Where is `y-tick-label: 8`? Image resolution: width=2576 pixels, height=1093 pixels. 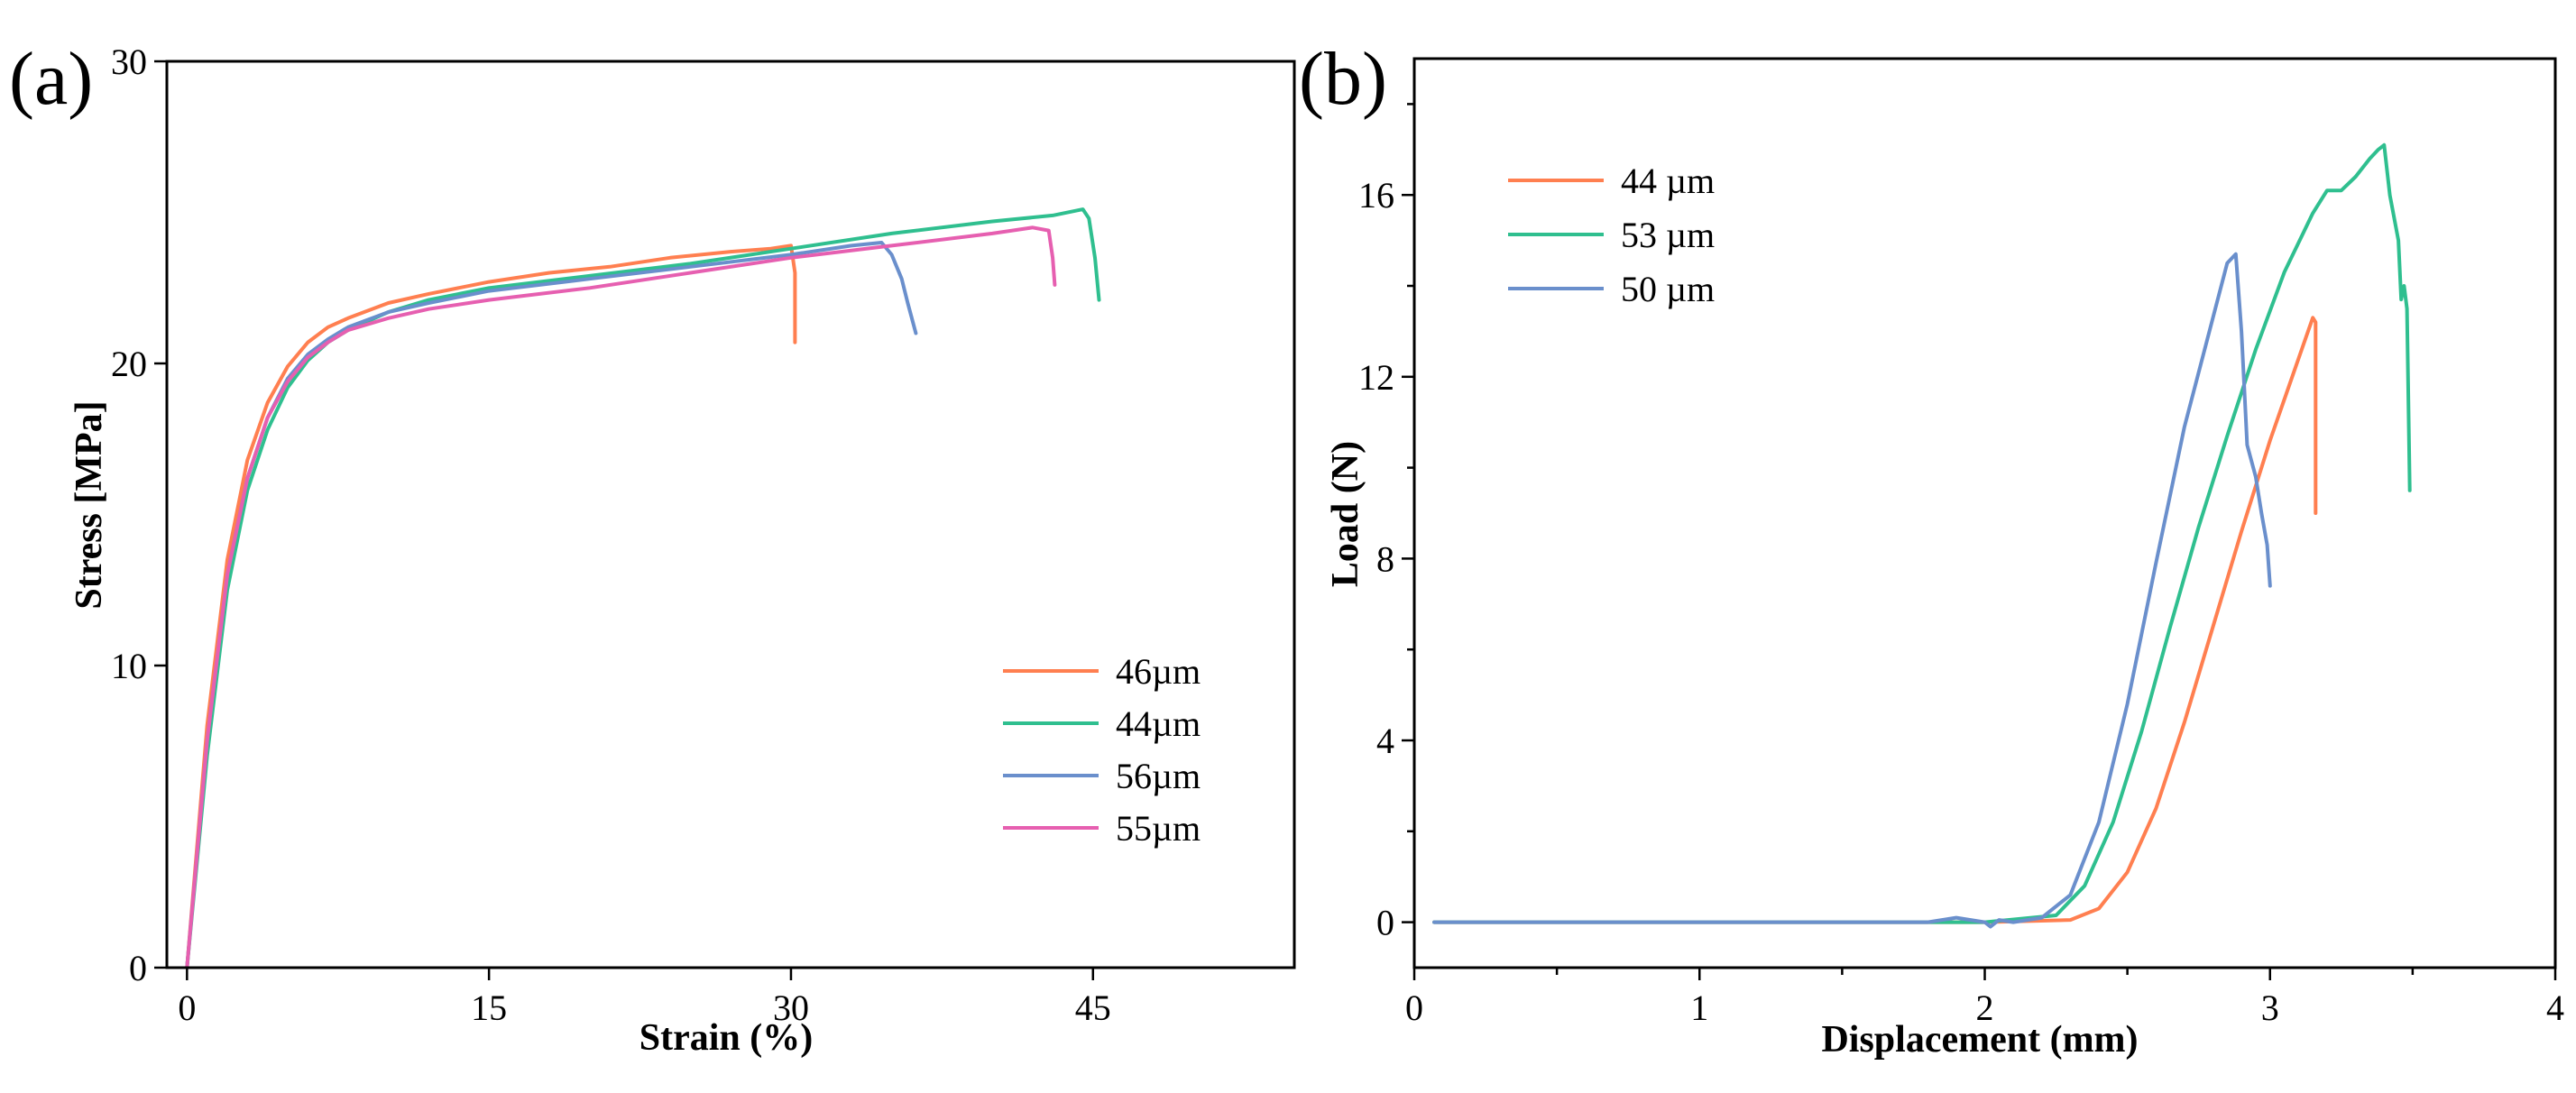 y-tick-label: 8 is located at coordinates (1385, 558).